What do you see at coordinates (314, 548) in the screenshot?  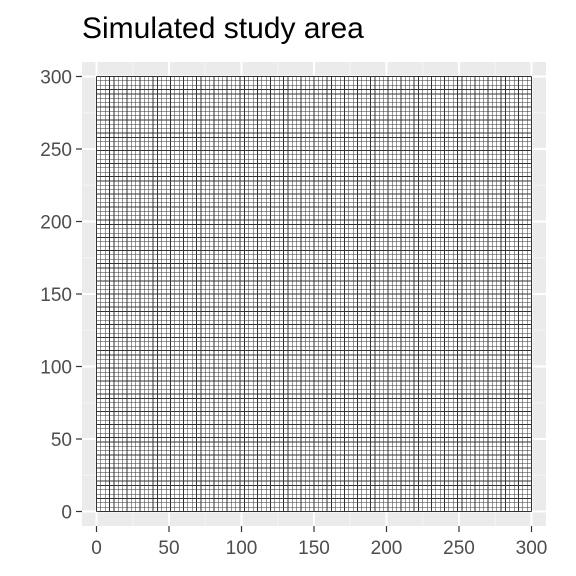 I see `x-tick-label: 150` at bounding box center [314, 548].